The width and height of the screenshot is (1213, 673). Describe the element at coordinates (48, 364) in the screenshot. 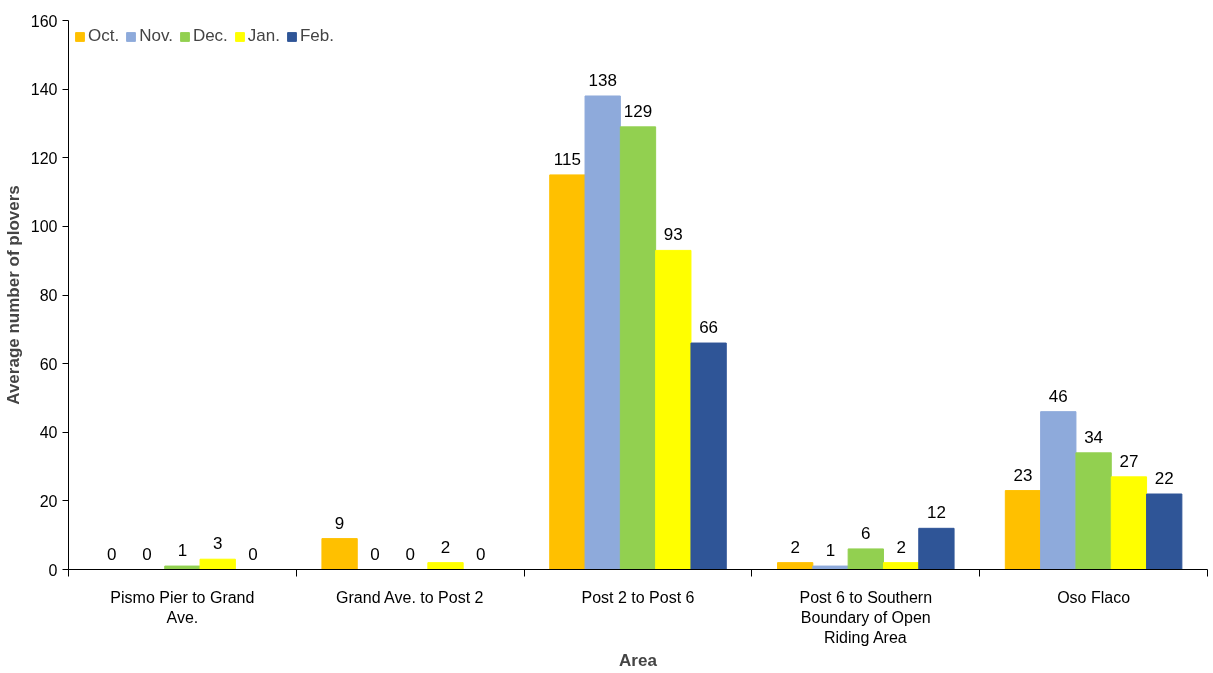

I see `y-tick-label: 60` at that location.